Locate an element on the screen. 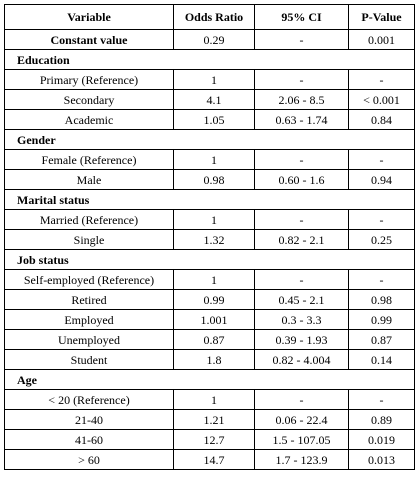 The image size is (417, 484). table-row: Married (Reference) 1- - is located at coordinates (209, 219).